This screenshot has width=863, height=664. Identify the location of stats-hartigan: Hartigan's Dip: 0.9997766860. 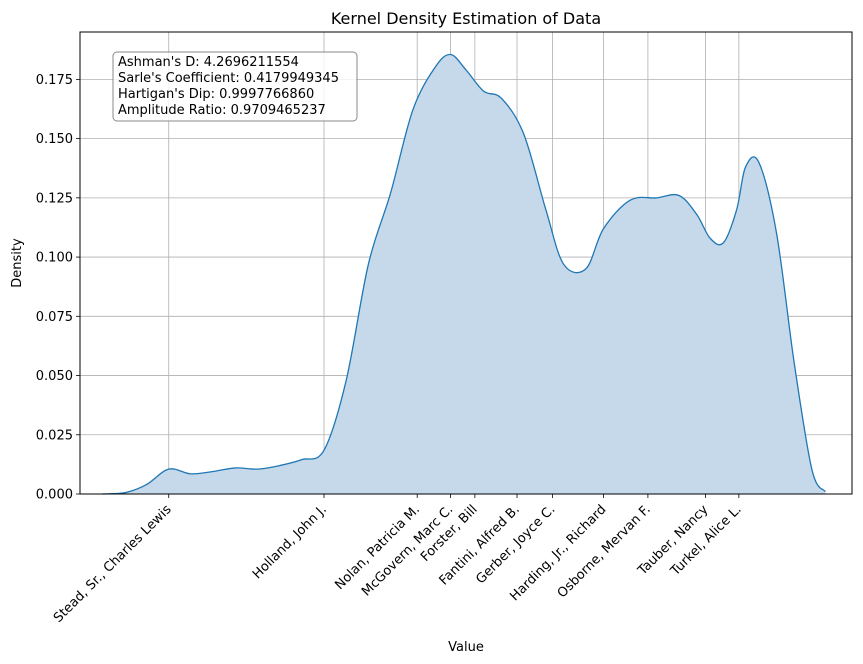
(216, 94).